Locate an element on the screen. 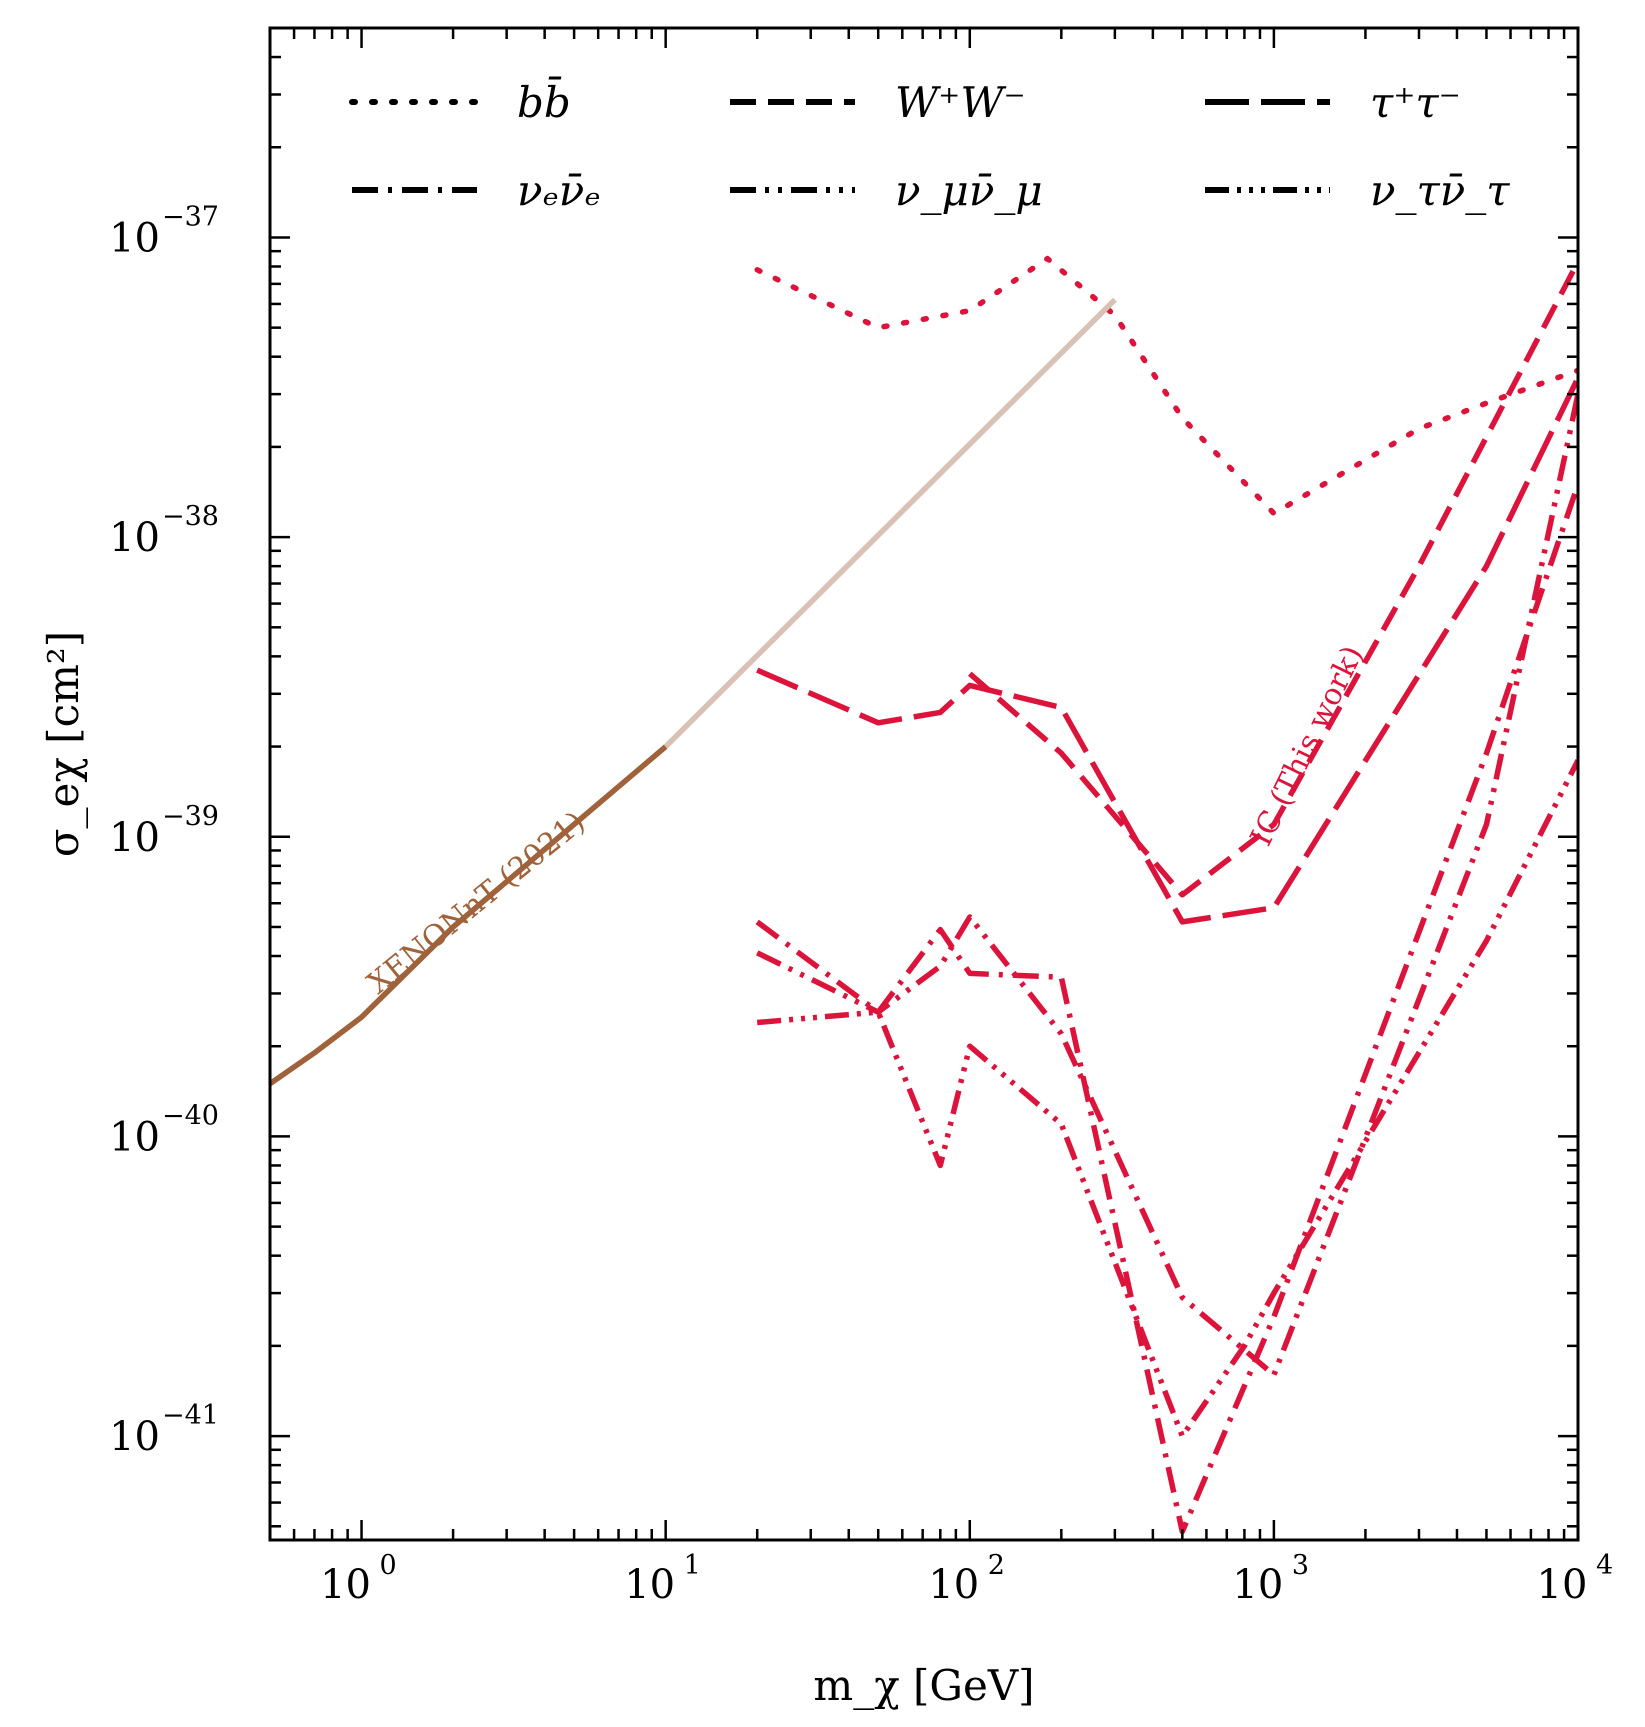 This screenshot has width=1645, height=1727. annotations: XENONnT (2021) IC (This work) is located at coordinates (866, 820).